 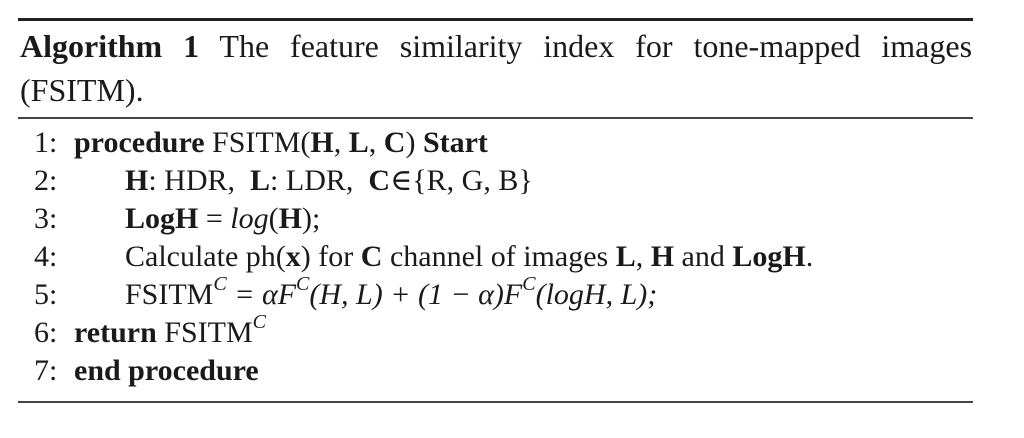 What do you see at coordinates (46, 294) in the screenshot?
I see `line-number: 5:` at bounding box center [46, 294].